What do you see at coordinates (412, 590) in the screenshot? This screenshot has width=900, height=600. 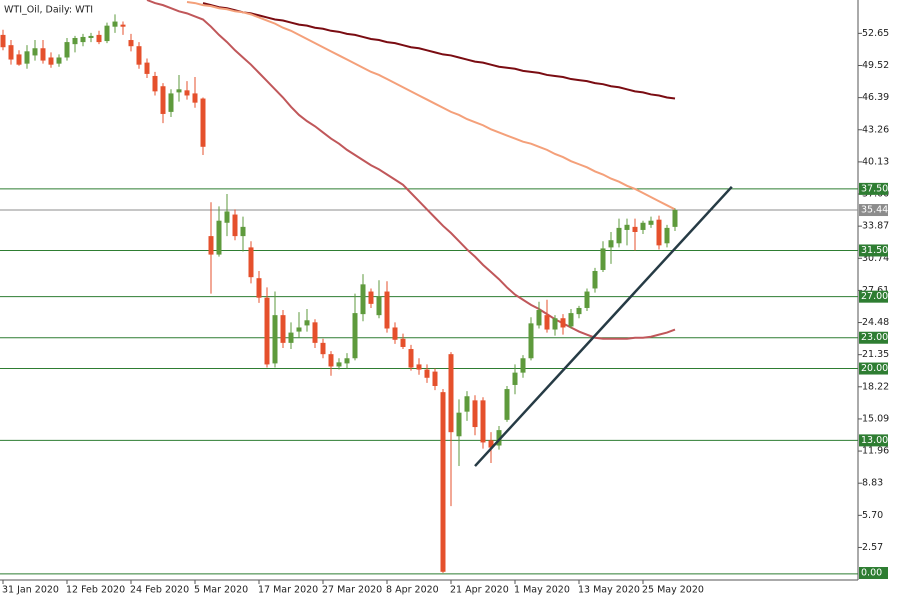 I see `x-tick-label: 8 Apr 2020` at bounding box center [412, 590].